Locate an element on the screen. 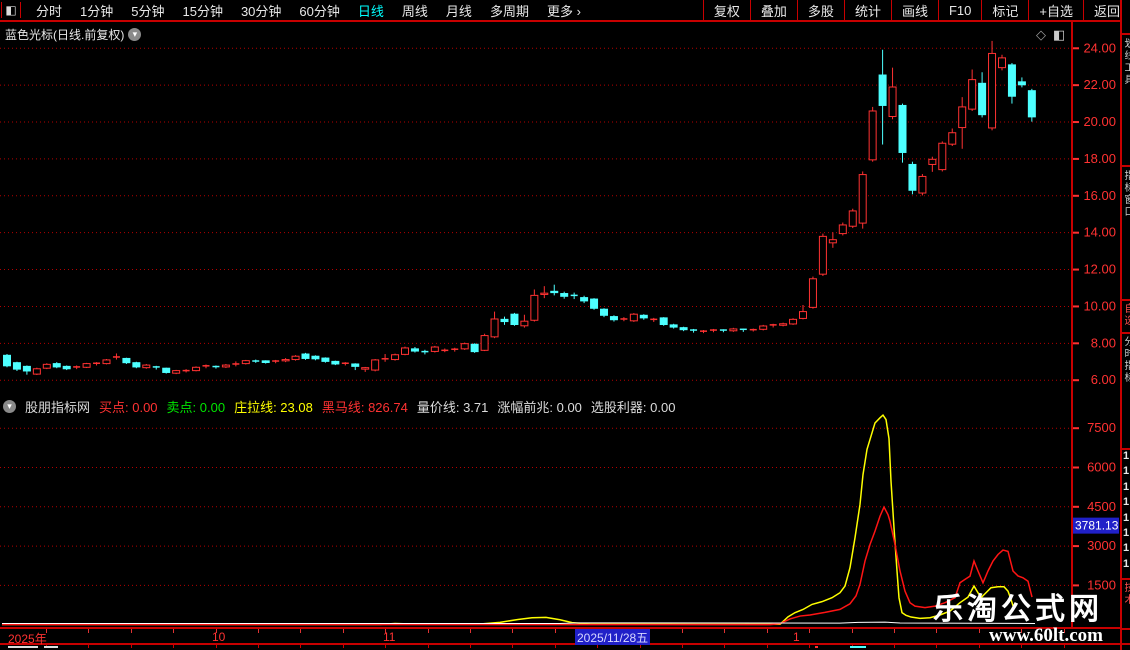 The image size is (1130, 650). svg-text: 3000 is located at coordinates (1101, 545).